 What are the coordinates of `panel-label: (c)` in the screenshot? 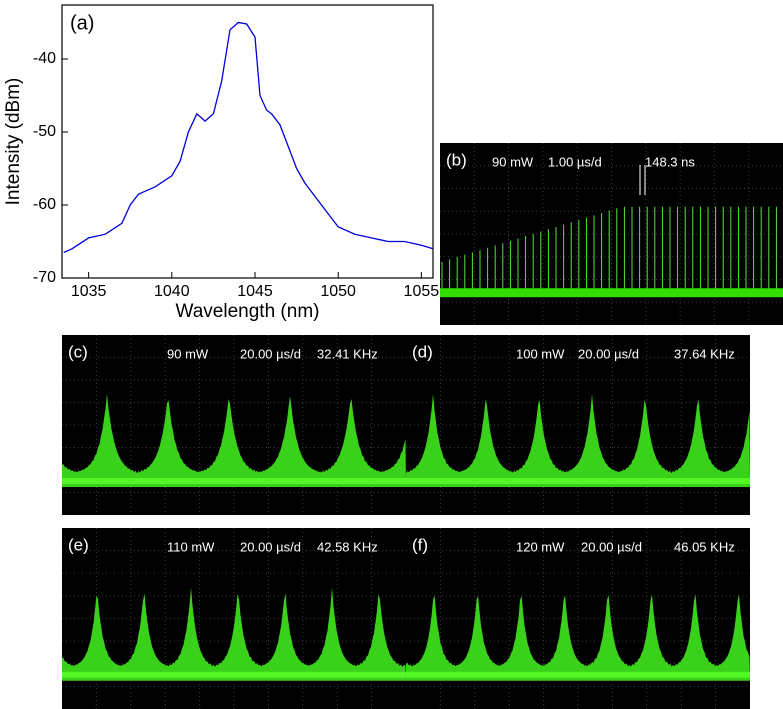 It's located at (78, 351).